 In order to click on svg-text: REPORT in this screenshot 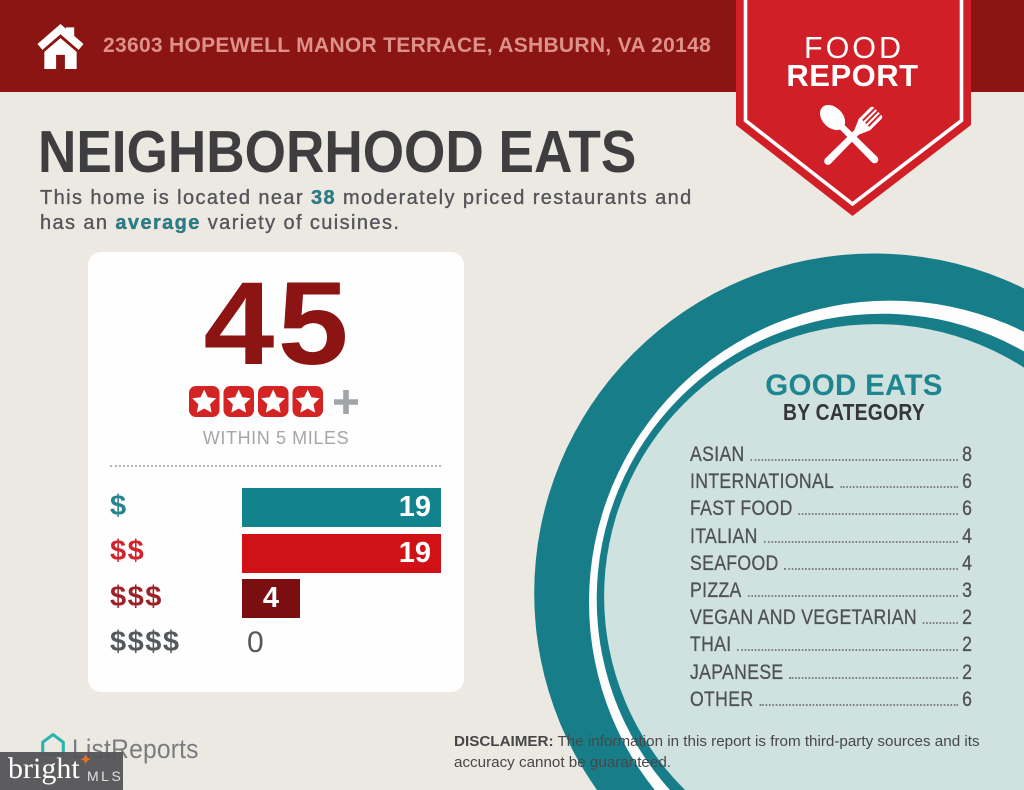, I will do `click(852, 75)`.